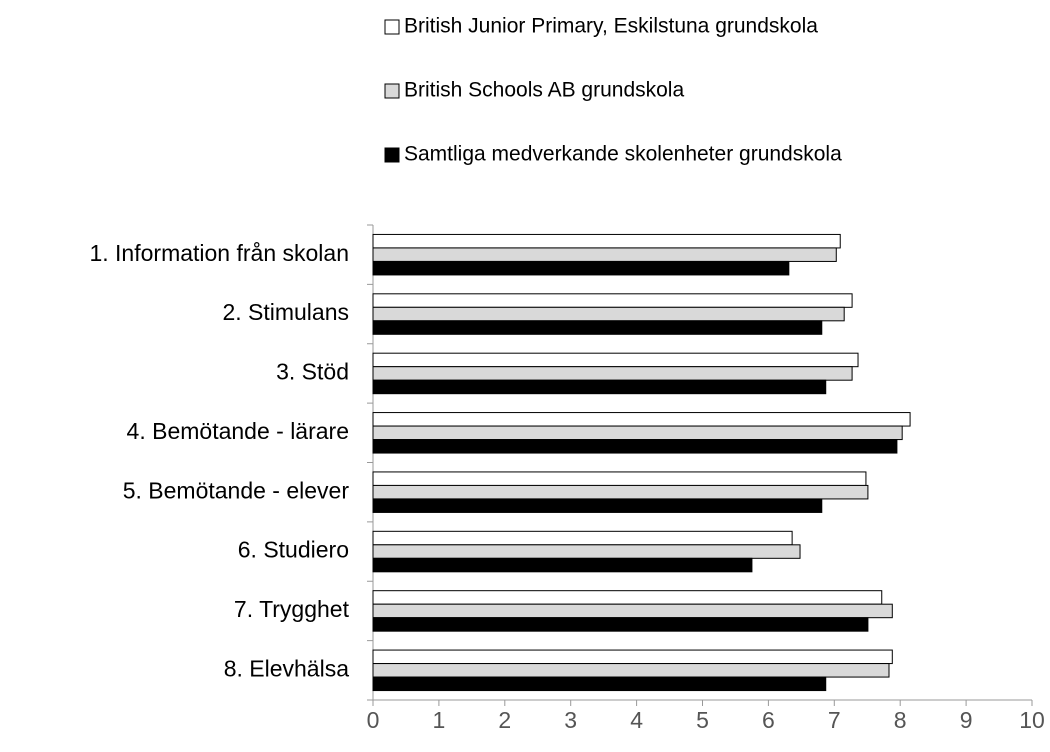  What do you see at coordinates (439, 720) in the screenshot?
I see `x-tick-label: 1` at bounding box center [439, 720].